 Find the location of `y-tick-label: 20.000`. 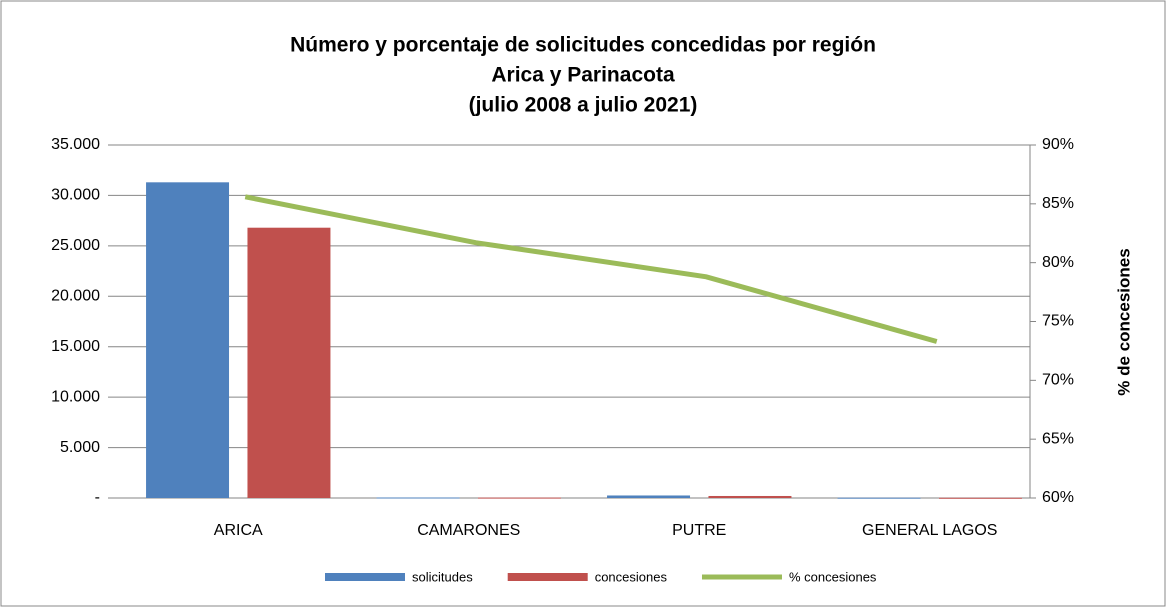

y-tick-label: 20.000 is located at coordinates (75, 296).